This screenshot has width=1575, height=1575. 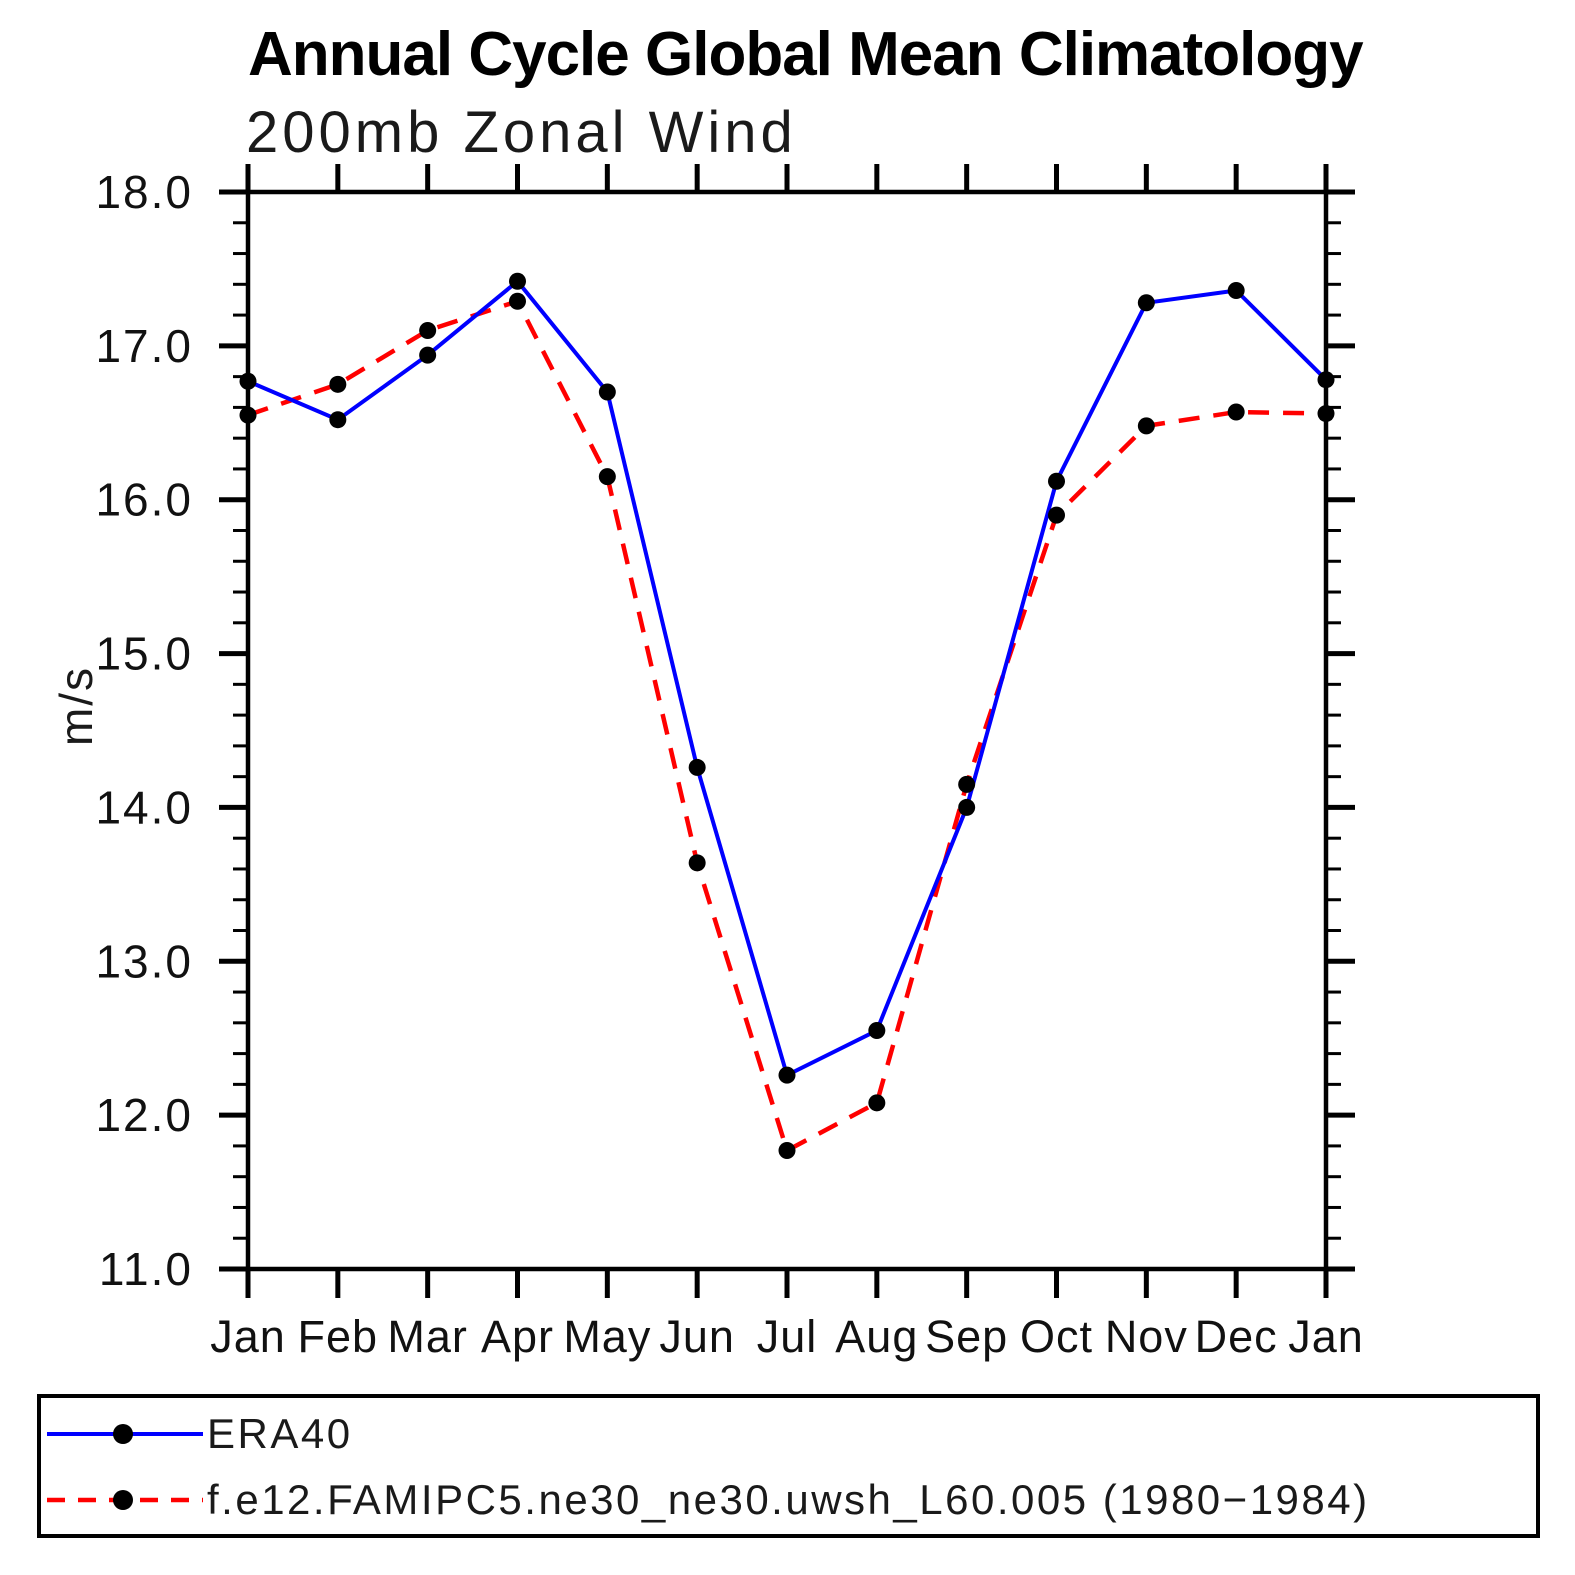 I want to click on legend-item-era40: ERA40, so click(x=200, y=1434).